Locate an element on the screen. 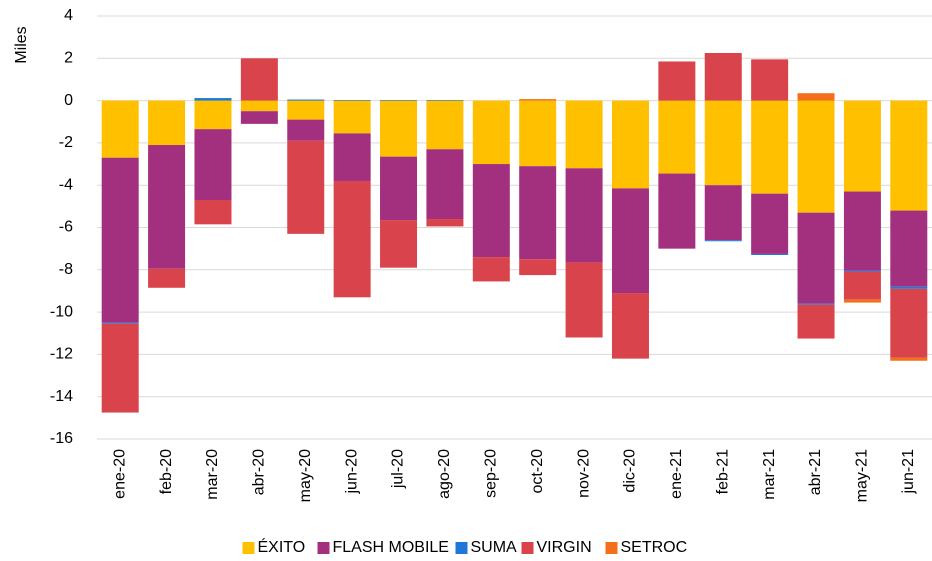 Image resolution: width=932 pixels, height=561 pixels. y-tick-label: -14 is located at coordinates (61, 396).